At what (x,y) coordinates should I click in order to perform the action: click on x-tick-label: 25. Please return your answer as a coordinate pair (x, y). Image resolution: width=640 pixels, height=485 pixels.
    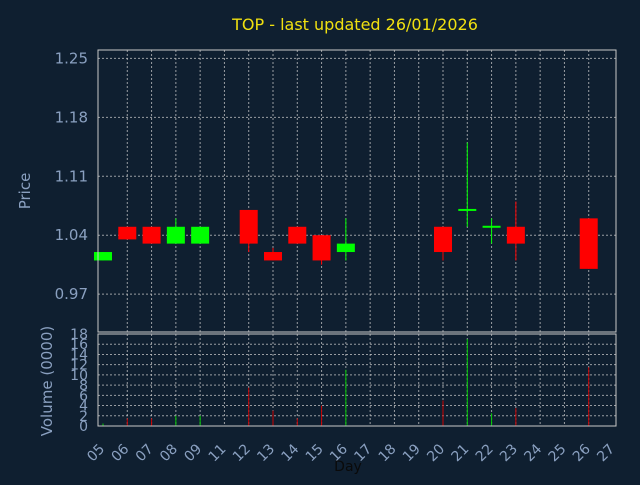
    Looking at the image, I should click on (558, 453).